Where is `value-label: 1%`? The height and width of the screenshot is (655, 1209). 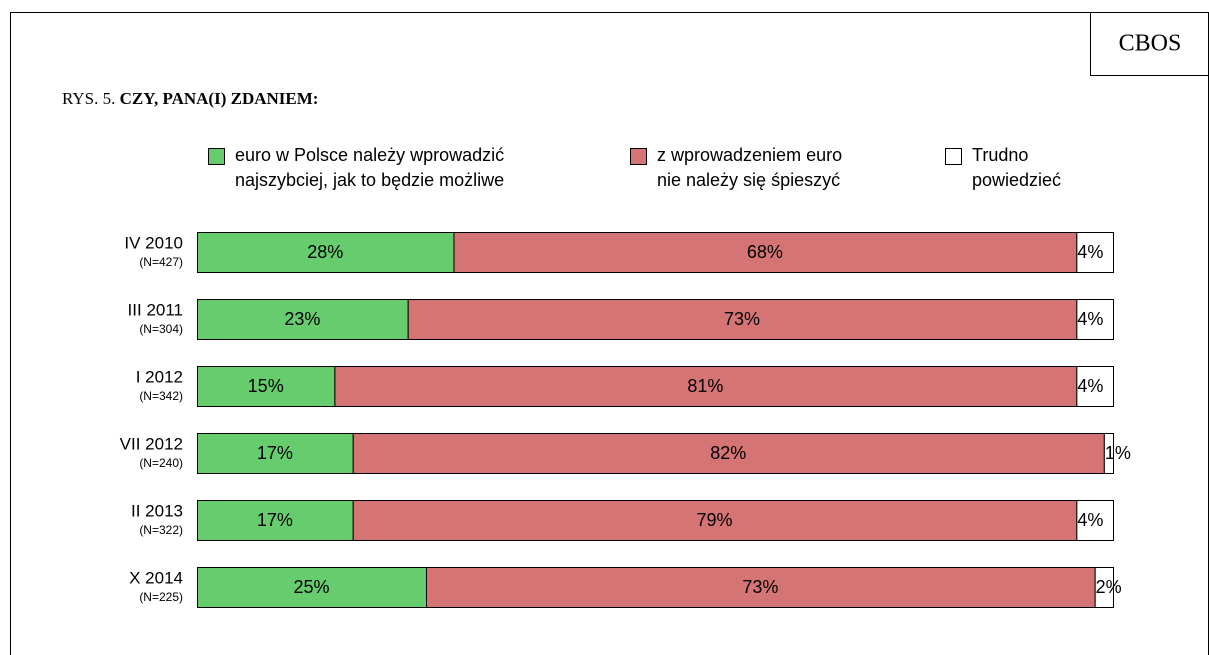
value-label: 1% is located at coordinates (1118, 453).